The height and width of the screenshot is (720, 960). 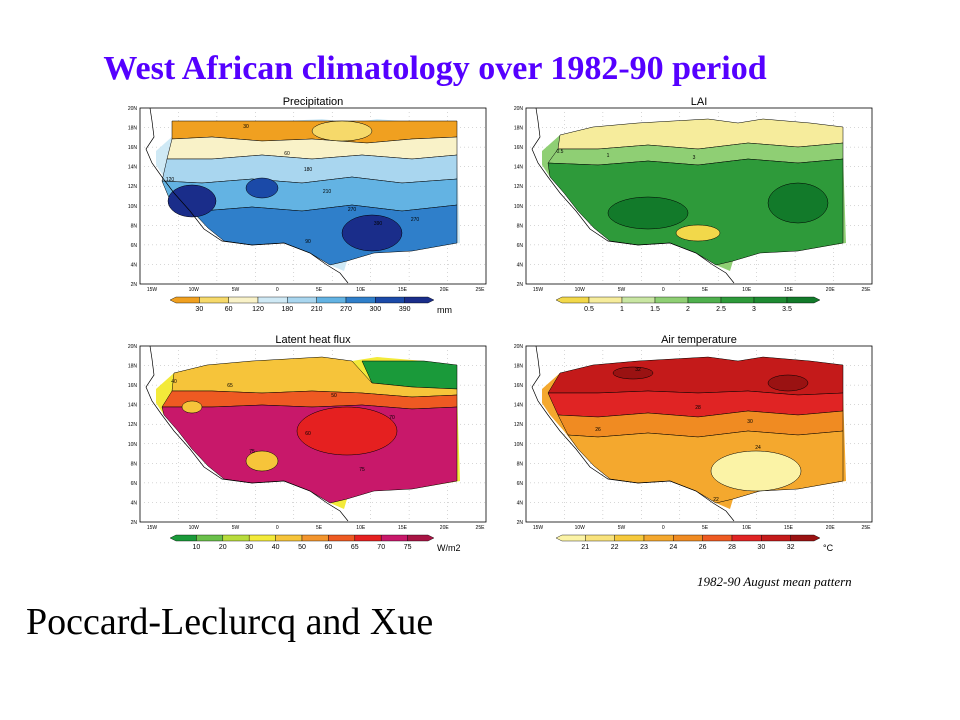 What do you see at coordinates (694, 543) in the screenshot?
I see `colorbar: 21 22 23 24 26 28 30 32 °C` at bounding box center [694, 543].